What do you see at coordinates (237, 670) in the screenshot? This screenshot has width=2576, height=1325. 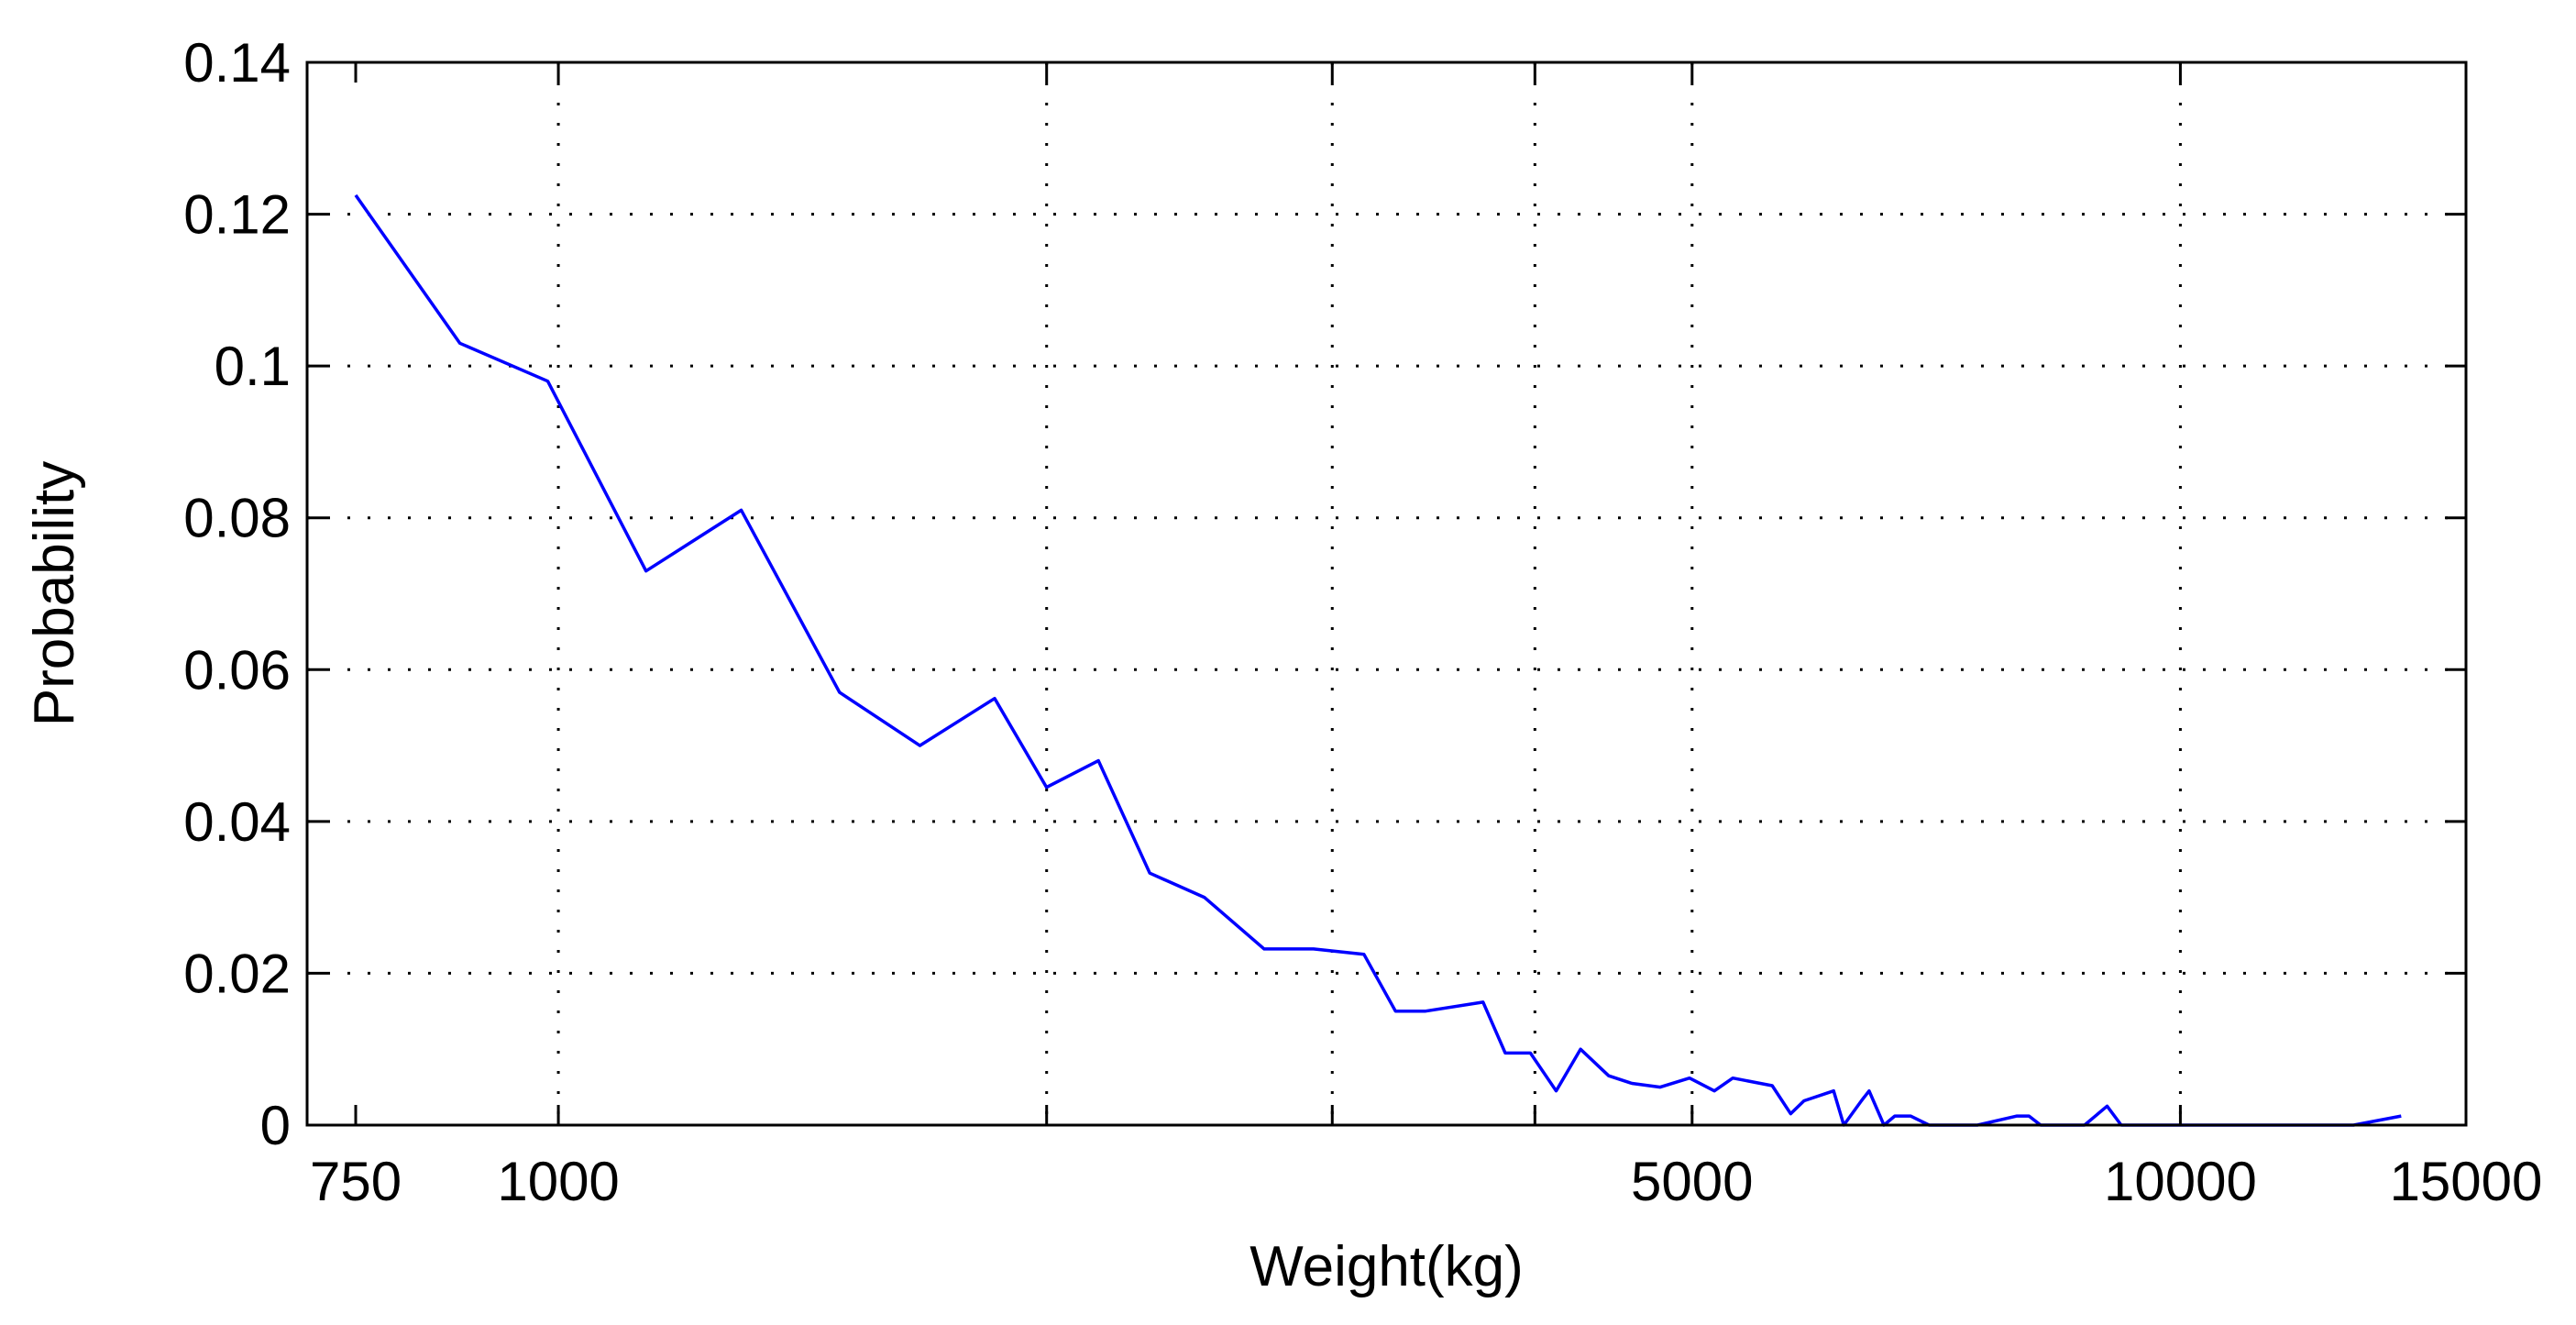 I see `y-tick-label: 0.06` at bounding box center [237, 670].